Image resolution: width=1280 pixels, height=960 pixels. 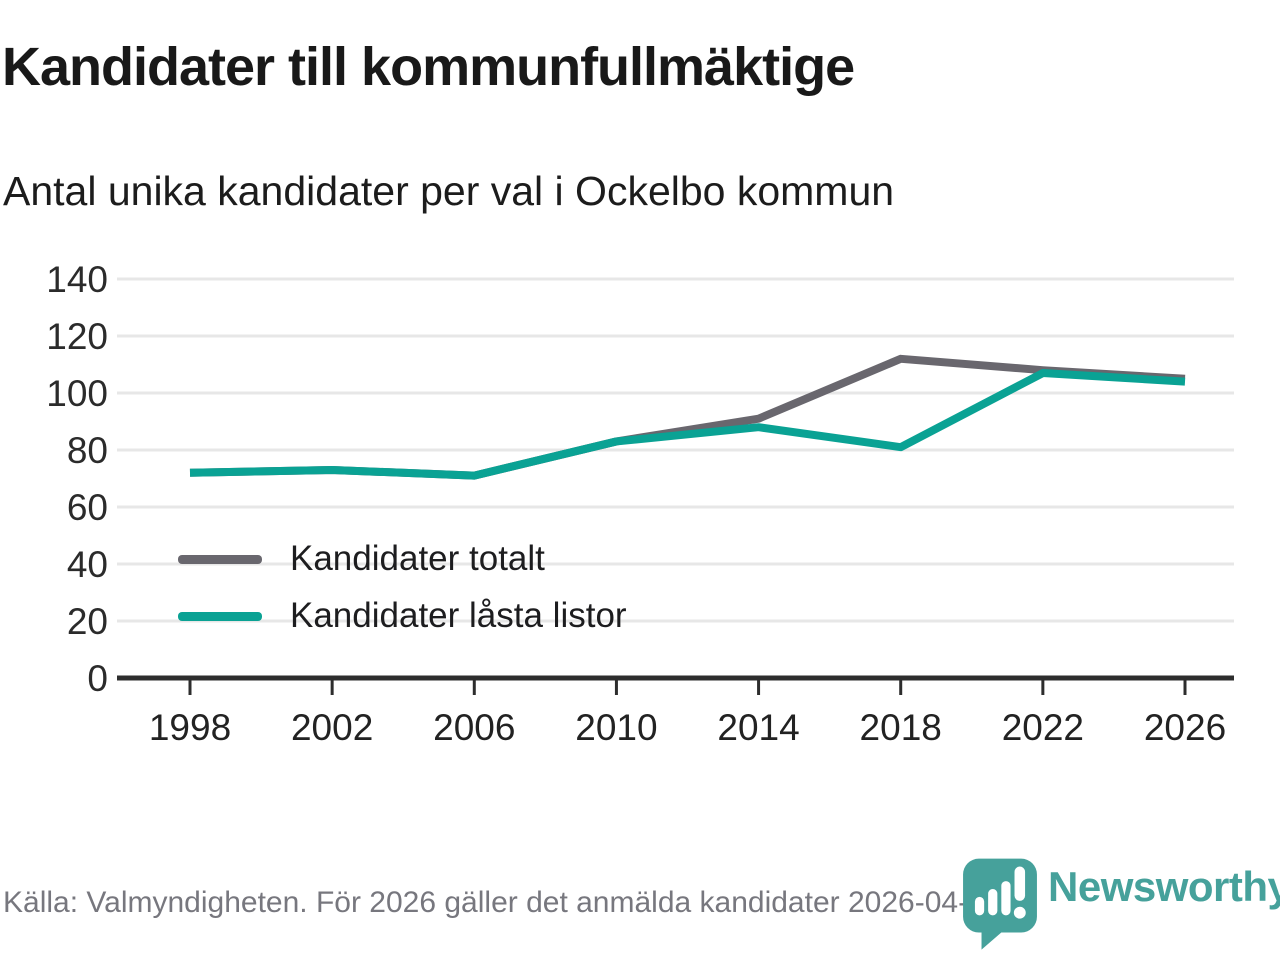 I want to click on svg-text: 2022, so click(x=1043, y=727).